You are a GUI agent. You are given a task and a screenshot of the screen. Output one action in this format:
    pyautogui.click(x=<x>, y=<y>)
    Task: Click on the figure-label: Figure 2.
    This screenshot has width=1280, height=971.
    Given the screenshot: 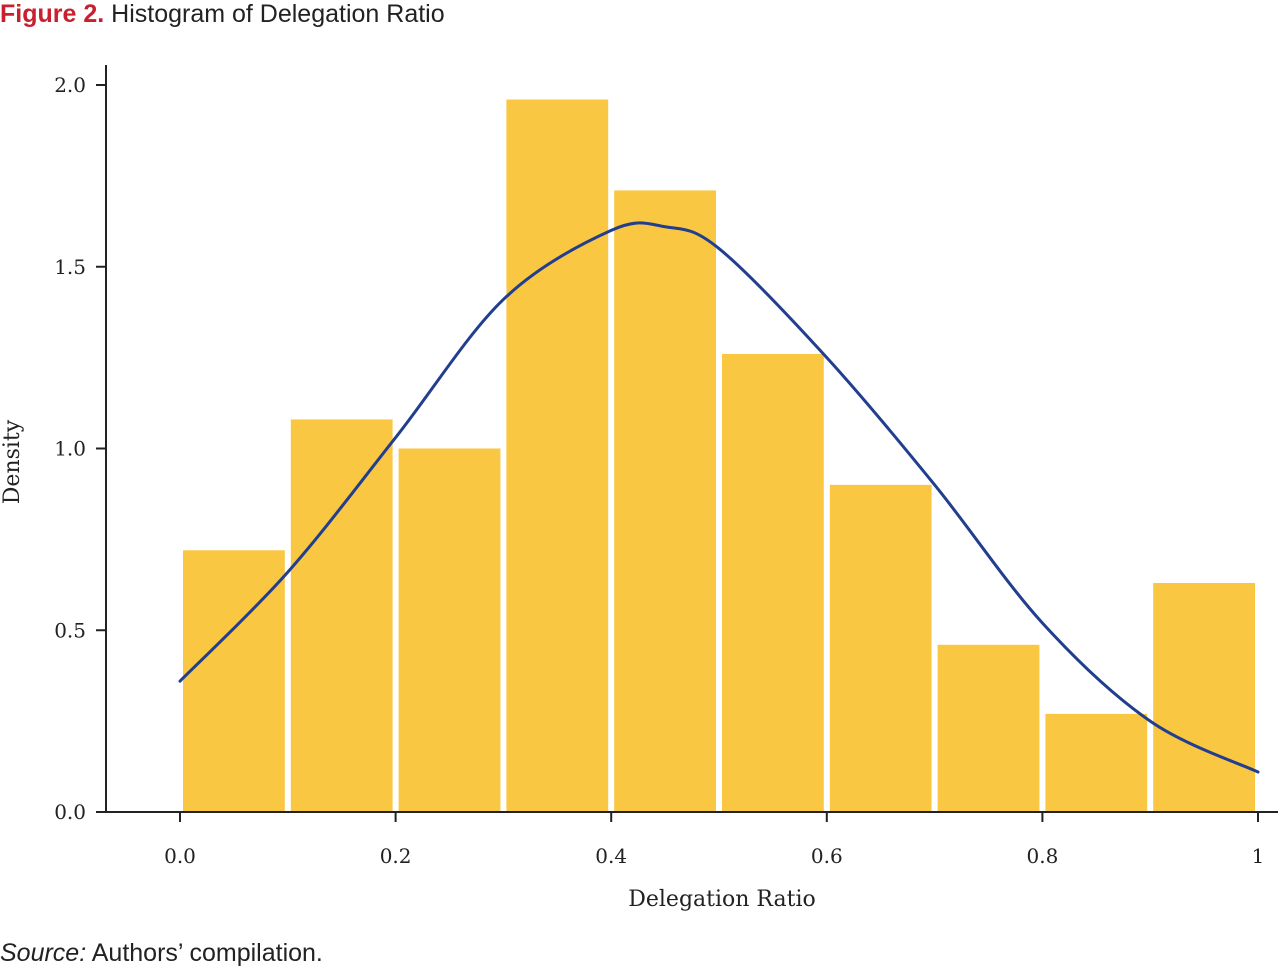 What is the action you would take?
    pyautogui.click(x=52, y=14)
    